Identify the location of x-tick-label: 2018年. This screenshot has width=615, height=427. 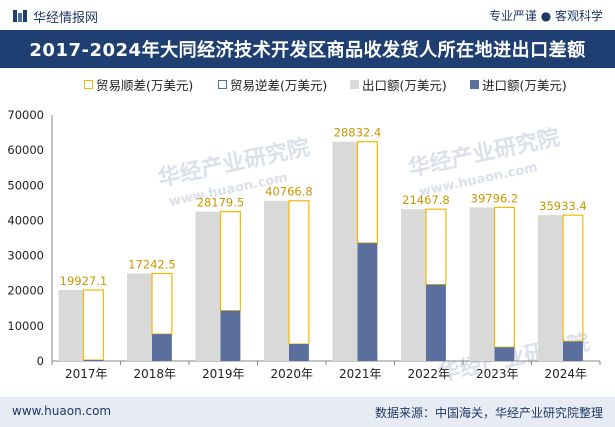
(154, 374).